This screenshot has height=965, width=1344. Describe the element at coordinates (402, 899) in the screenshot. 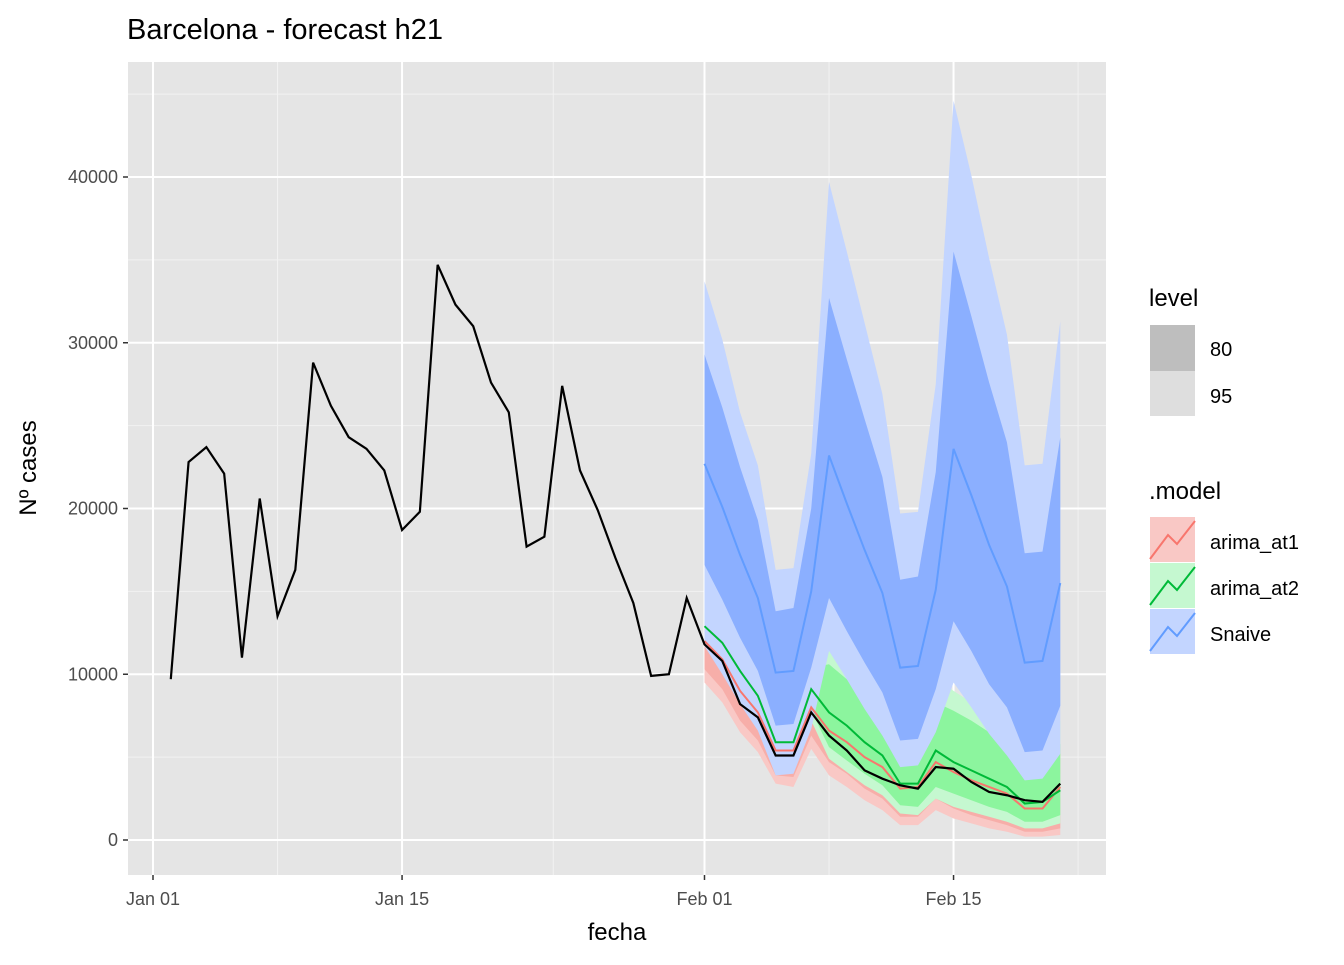

I see `x-tick-label: Jan 15` at that location.